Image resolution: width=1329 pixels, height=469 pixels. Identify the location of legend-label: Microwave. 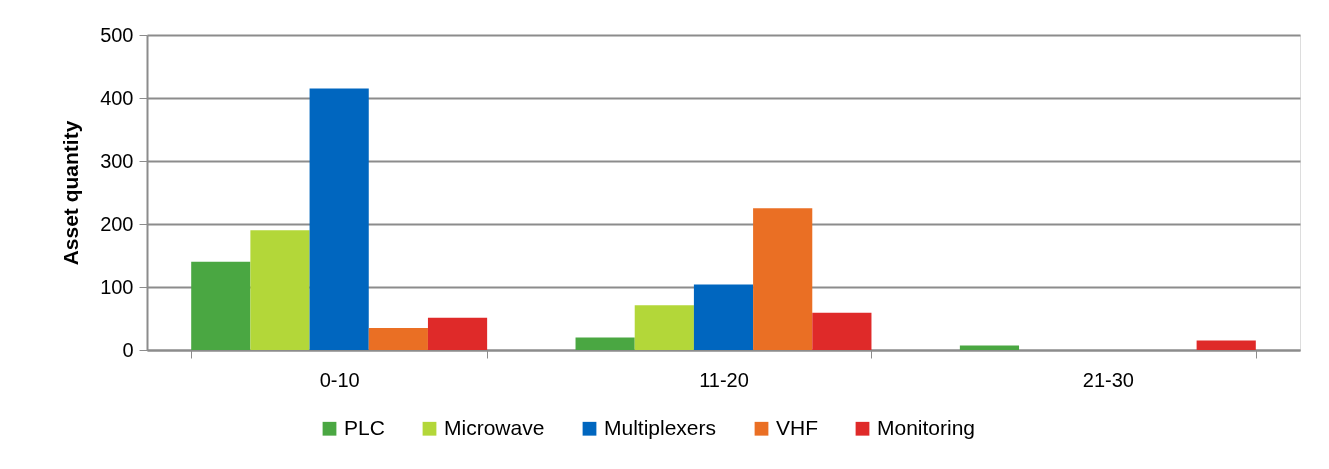
(494, 427).